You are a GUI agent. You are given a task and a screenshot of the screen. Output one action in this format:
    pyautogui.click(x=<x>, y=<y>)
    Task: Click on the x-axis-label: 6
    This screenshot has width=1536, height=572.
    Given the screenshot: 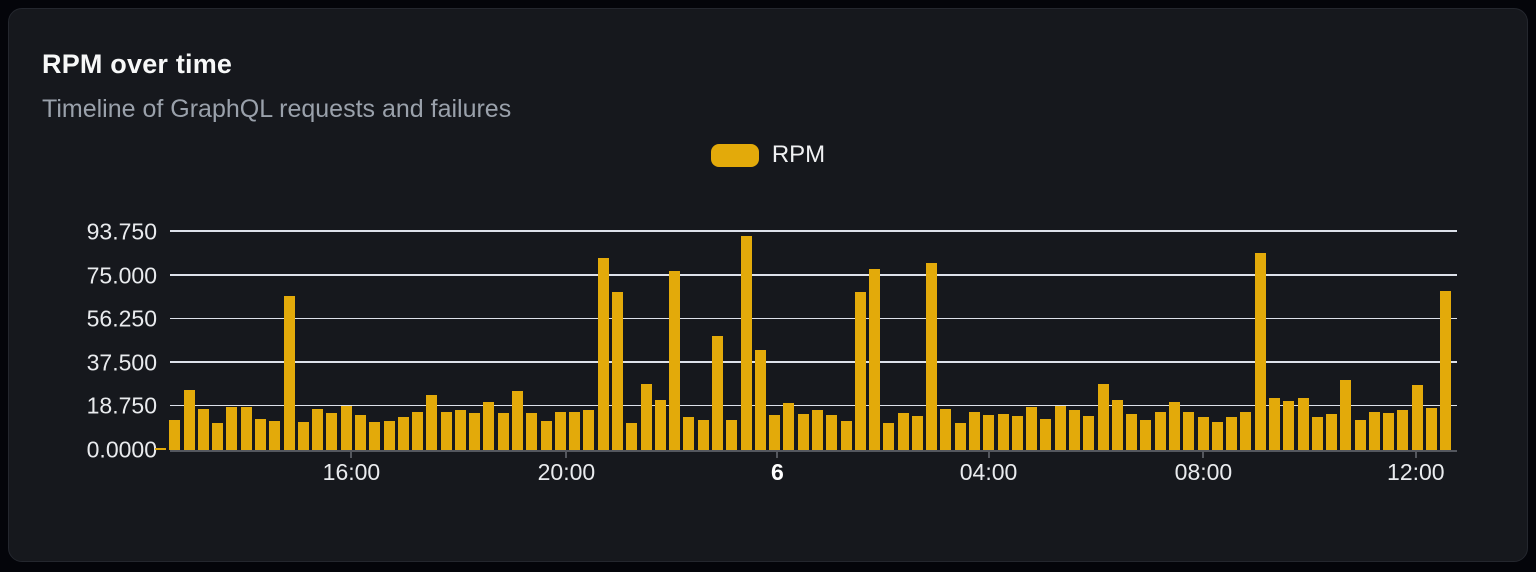 What is the action you would take?
    pyautogui.click(x=777, y=472)
    